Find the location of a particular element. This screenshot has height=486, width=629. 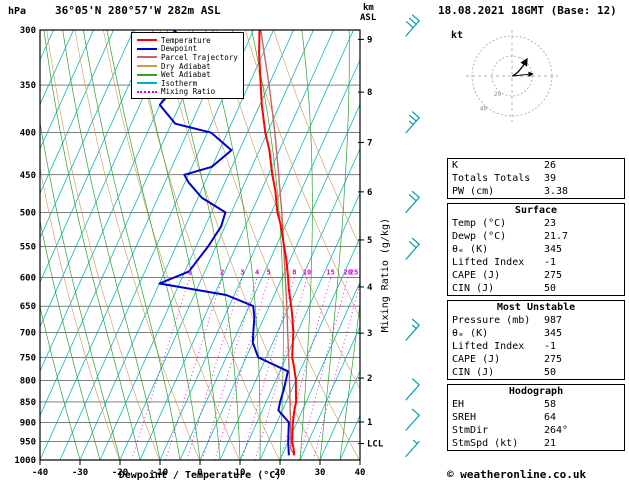

legend-item: Parcel Trajectory is located at coordinates (187, 57).